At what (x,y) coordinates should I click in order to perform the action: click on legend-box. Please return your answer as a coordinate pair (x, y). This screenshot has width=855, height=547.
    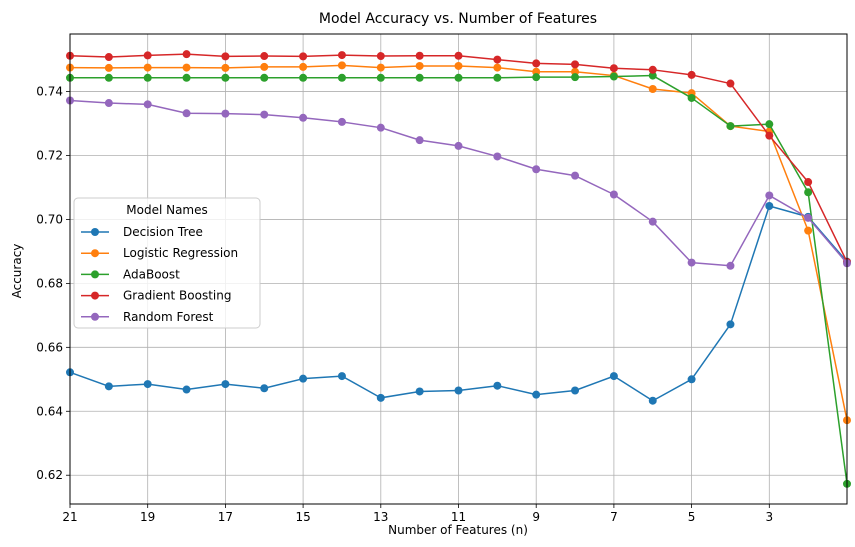
    Looking at the image, I should click on (167, 263).